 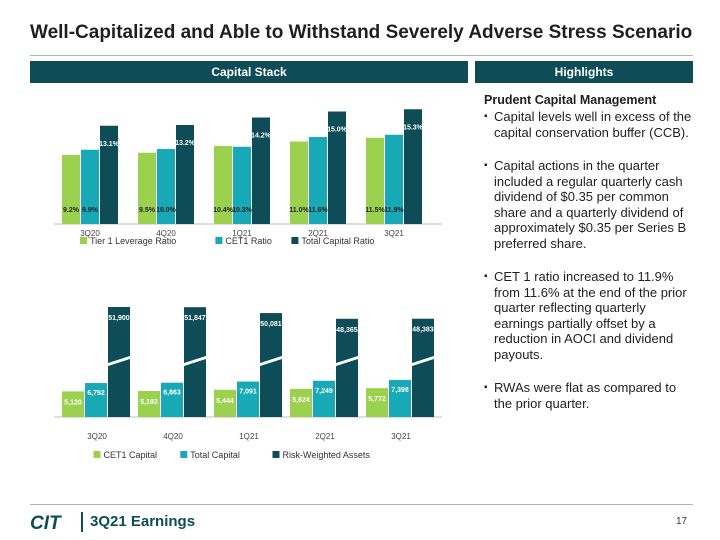 What do you see at coordinates (82, 522) in the screenshot?
I see `footer-separator` at bounding box center [82, 522].